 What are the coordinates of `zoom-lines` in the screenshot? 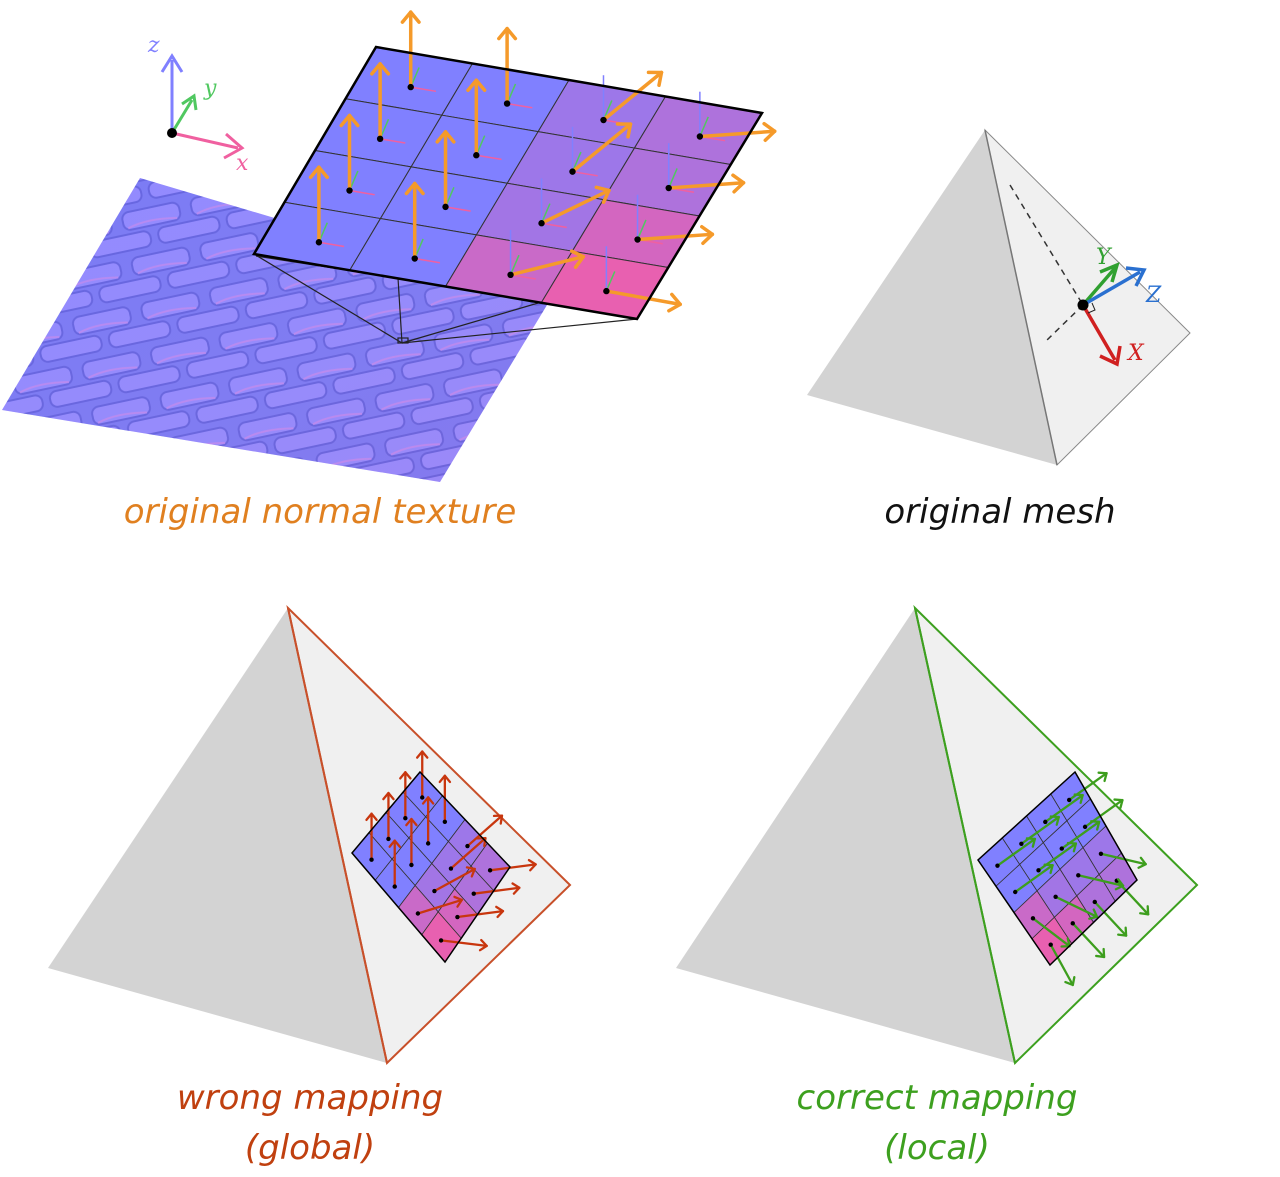 It's located at (445, 298).